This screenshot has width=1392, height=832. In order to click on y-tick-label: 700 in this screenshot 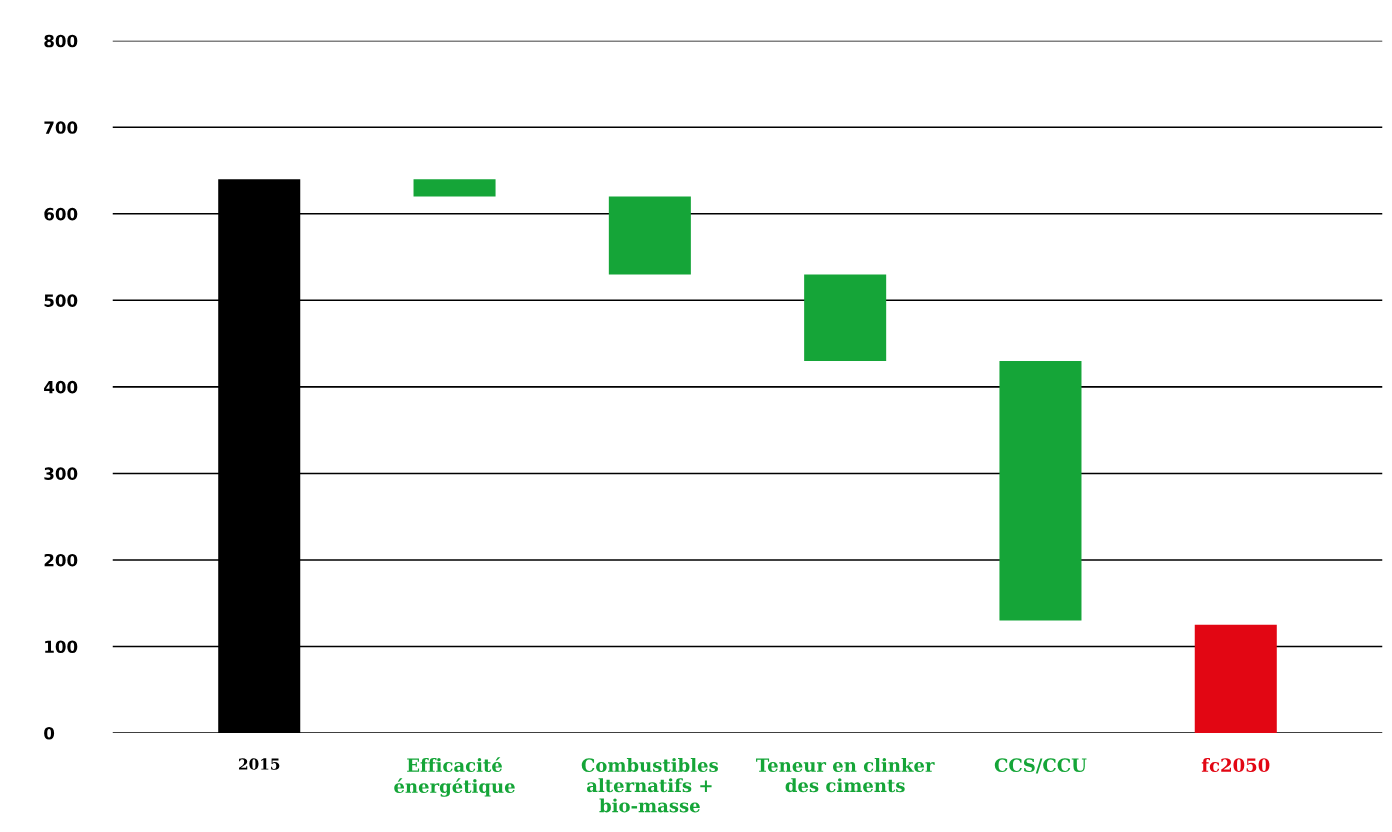, I will do `click(61, 127)`.